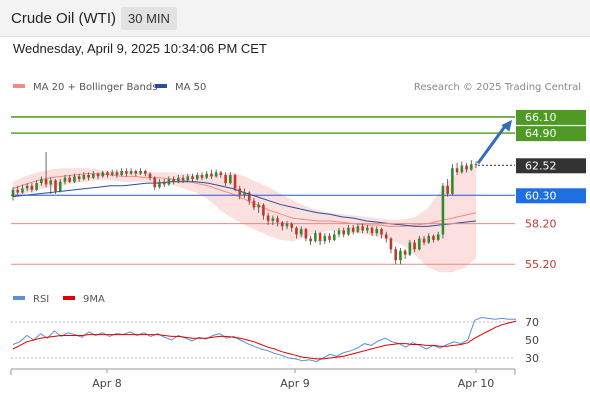 This screenshot has width=590, height=400. Describe the element at coordinates (492, 144) in the screenshot. I see `target-arrow-shaft` at that location.